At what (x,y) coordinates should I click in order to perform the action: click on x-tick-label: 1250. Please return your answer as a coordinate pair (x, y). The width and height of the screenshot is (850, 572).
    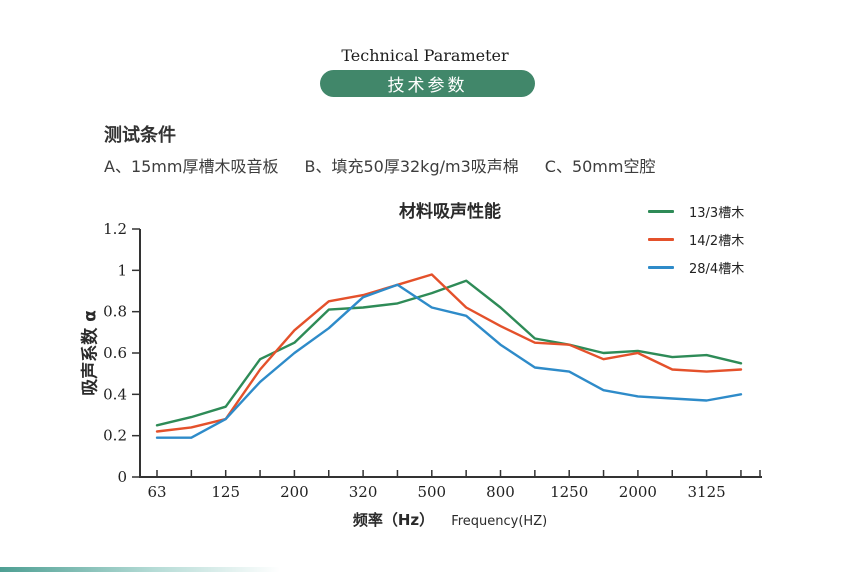
    Looking at the image, I should click on (569, 492).